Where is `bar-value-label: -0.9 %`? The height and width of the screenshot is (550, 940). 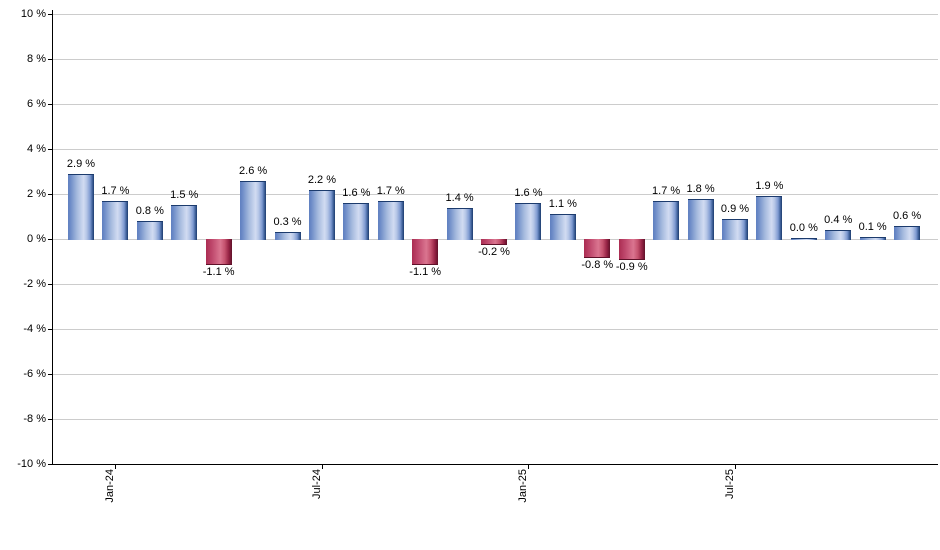
bar-value-label: -0.9 % is located at coordinates (631, 267).